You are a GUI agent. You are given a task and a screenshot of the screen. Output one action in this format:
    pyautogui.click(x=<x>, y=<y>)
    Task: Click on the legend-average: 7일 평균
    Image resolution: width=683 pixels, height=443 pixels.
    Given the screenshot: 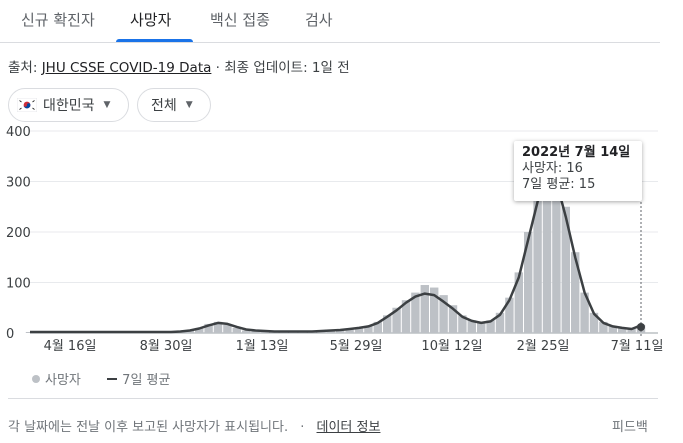 What is the action you would take?
    pyautogui.click(x=146, y=380)
    